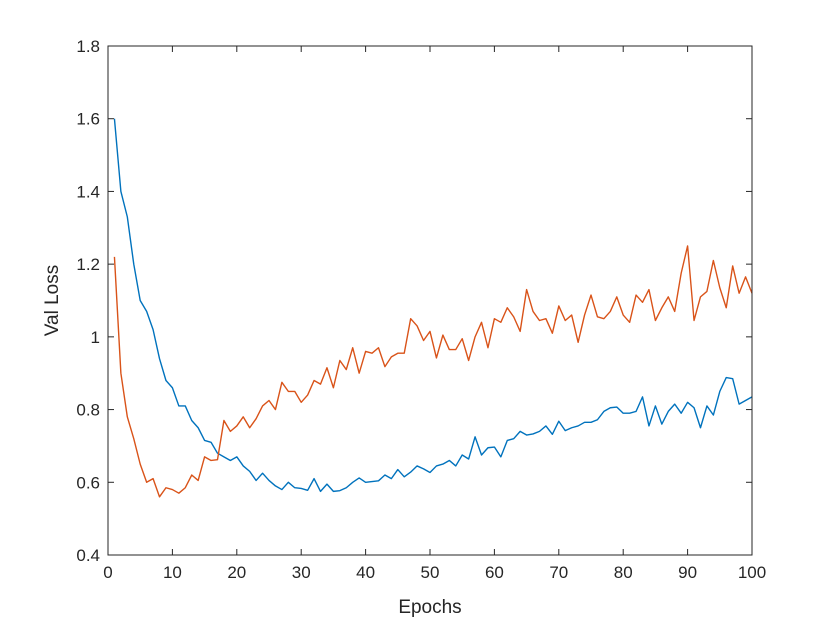 The height and width of the screenshot is (623, 830). I want to click on x-tick-label: 10, so click(172, 572).